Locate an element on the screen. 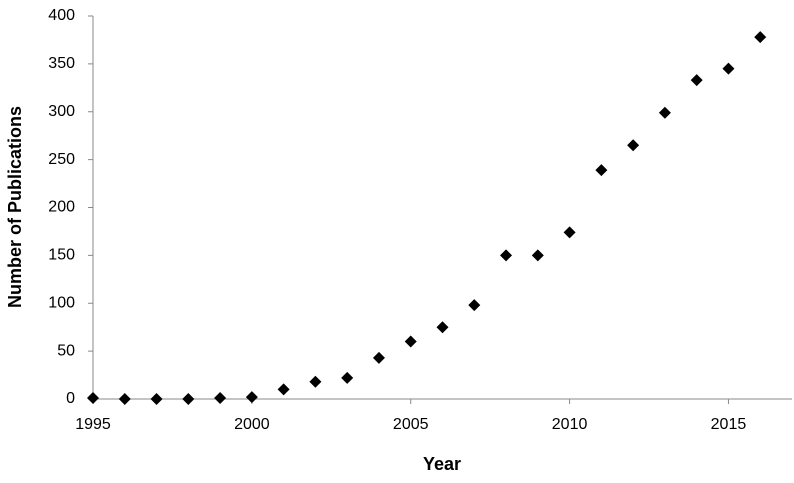 The width and height of the screenshot is (794, 483). x-tick-label: 2010 is located at coordinates (570, 424).